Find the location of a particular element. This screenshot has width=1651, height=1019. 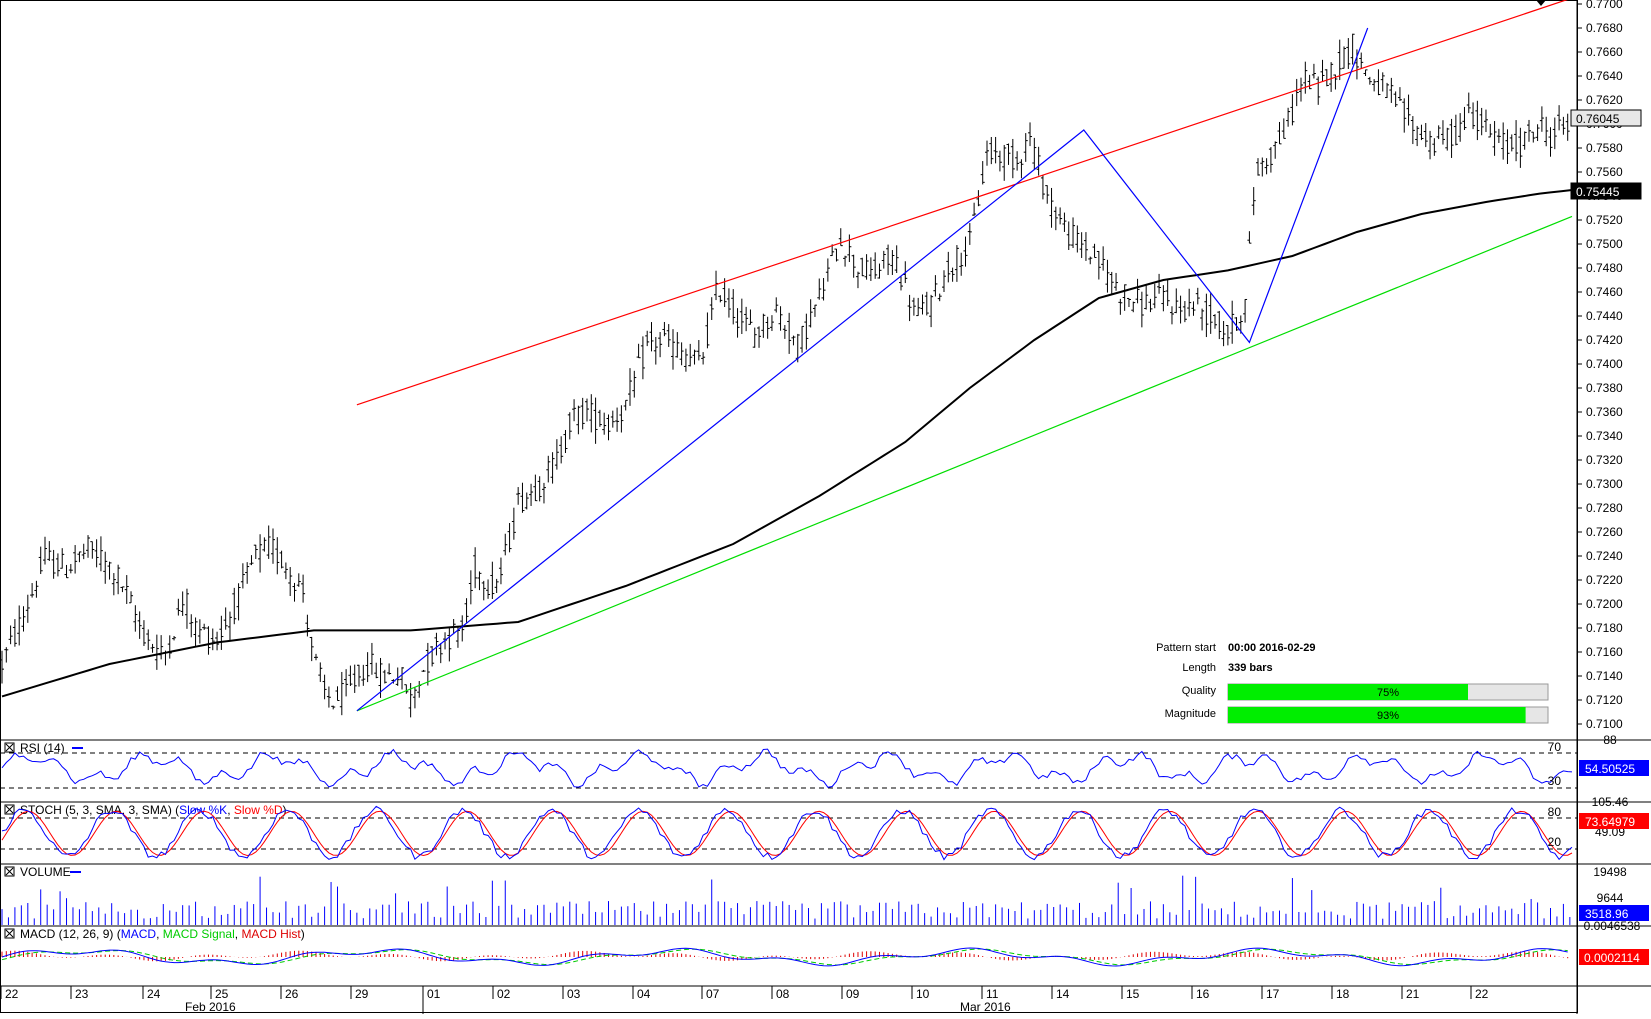

price-tick-label: 0.7400 is located at coordinates (1604, 364).